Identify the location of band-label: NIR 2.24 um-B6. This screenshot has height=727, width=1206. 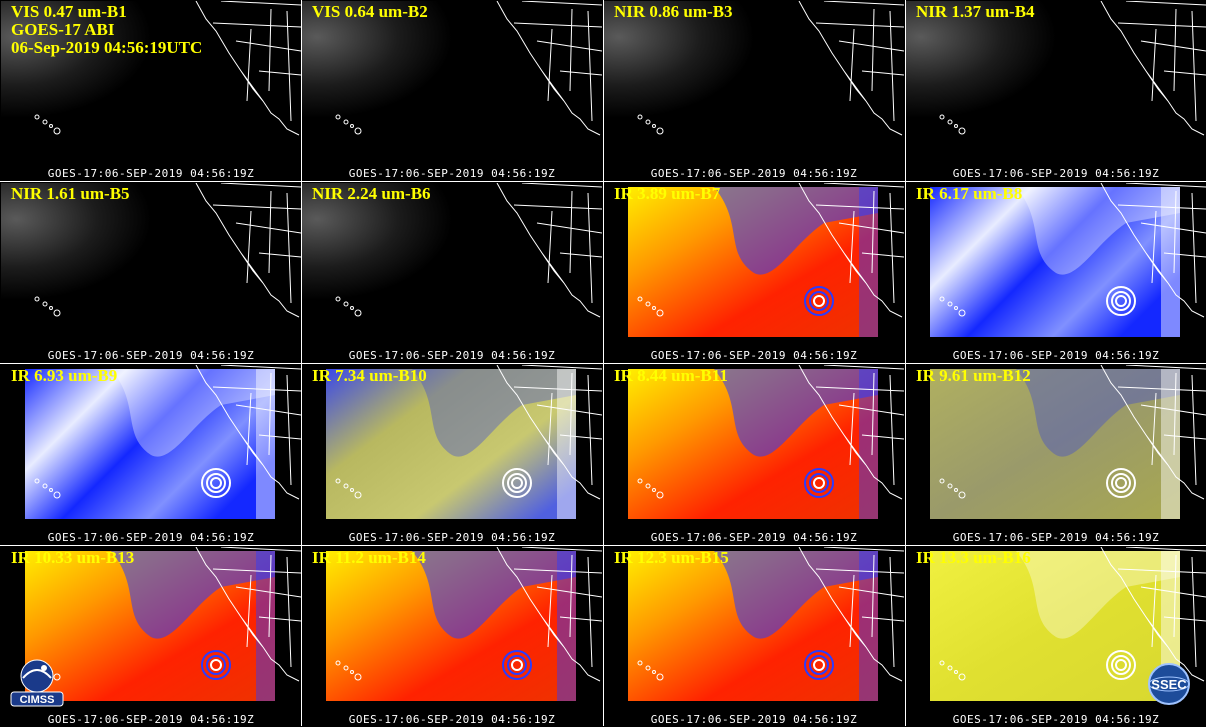
(371, 193).